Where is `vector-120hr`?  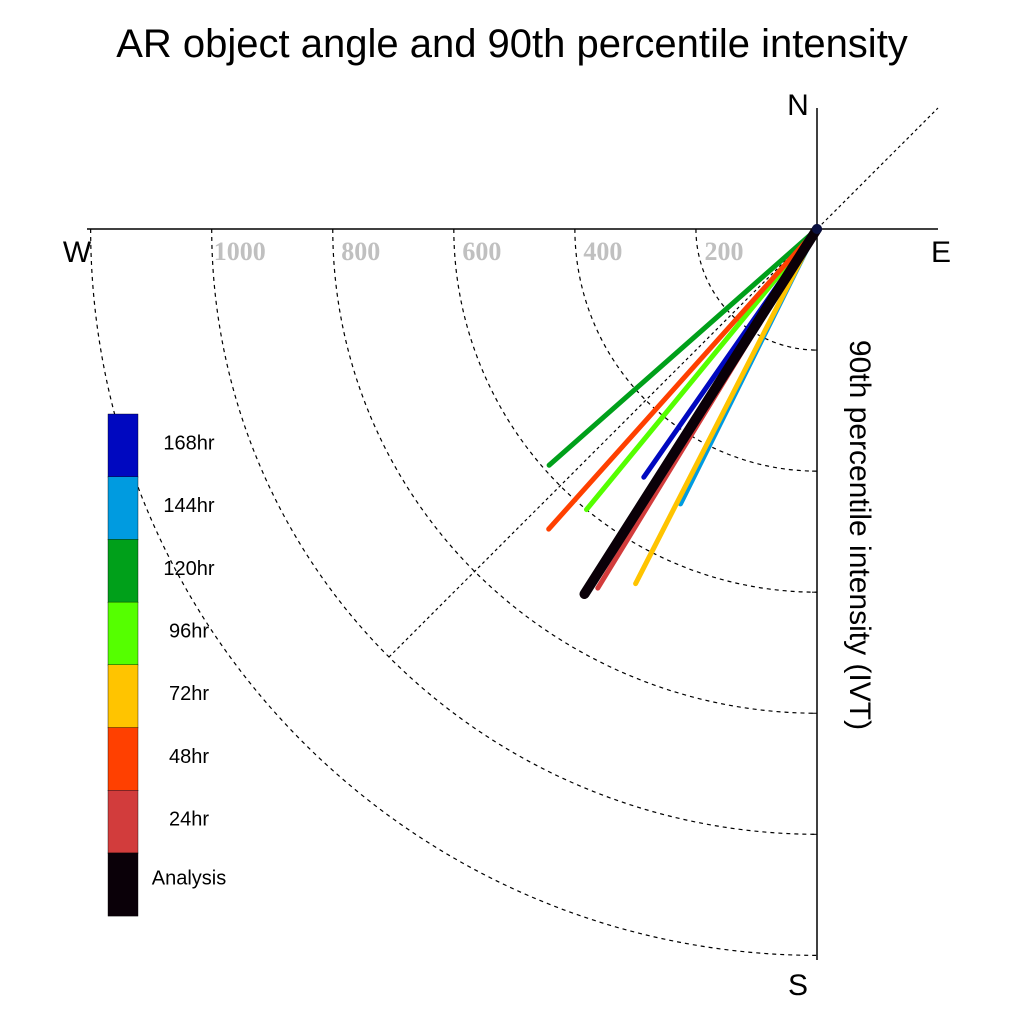
vector-120hr is located at coordinates (683, 347).